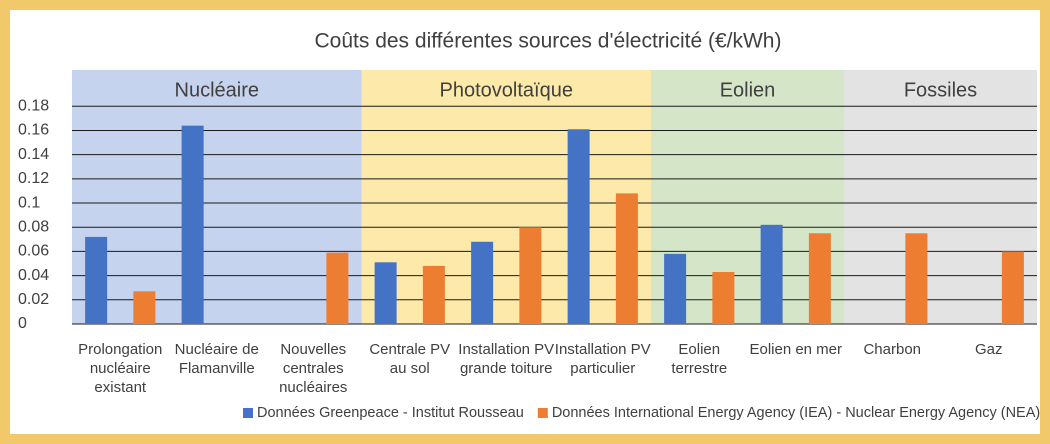  Describe the element at coordinates (390, 413) in the screenshot. I see `legend-label: Données Greenpeace - Institut Rousseau` at that location.